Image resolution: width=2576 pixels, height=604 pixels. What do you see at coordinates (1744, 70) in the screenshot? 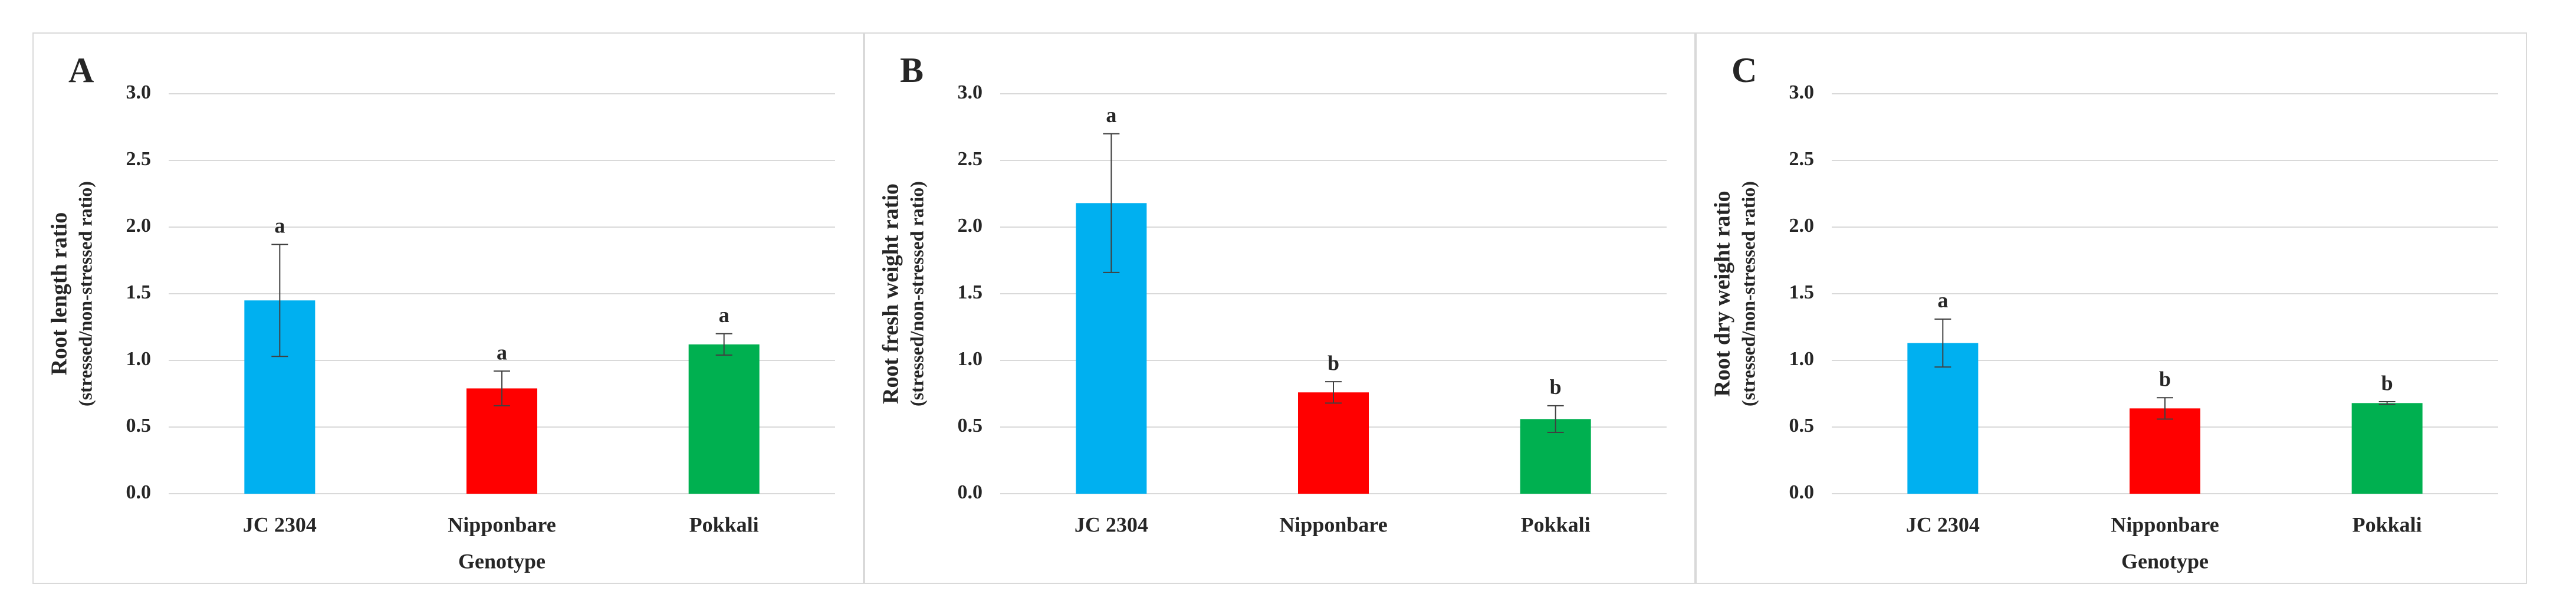
I see `panel-label: C` at bounding box center [1744, 70].